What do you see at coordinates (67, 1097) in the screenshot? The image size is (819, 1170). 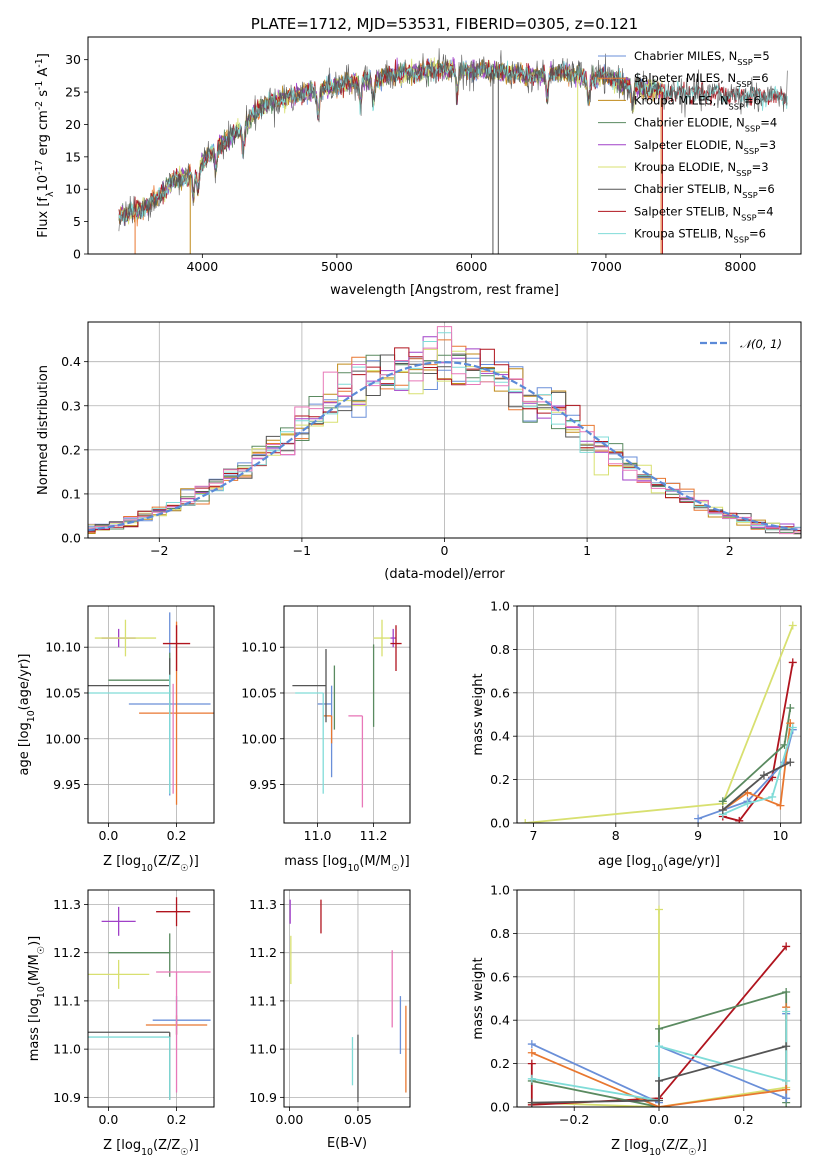 I see `y-tick-label: 10.9` at bounding box center [67, 1097].